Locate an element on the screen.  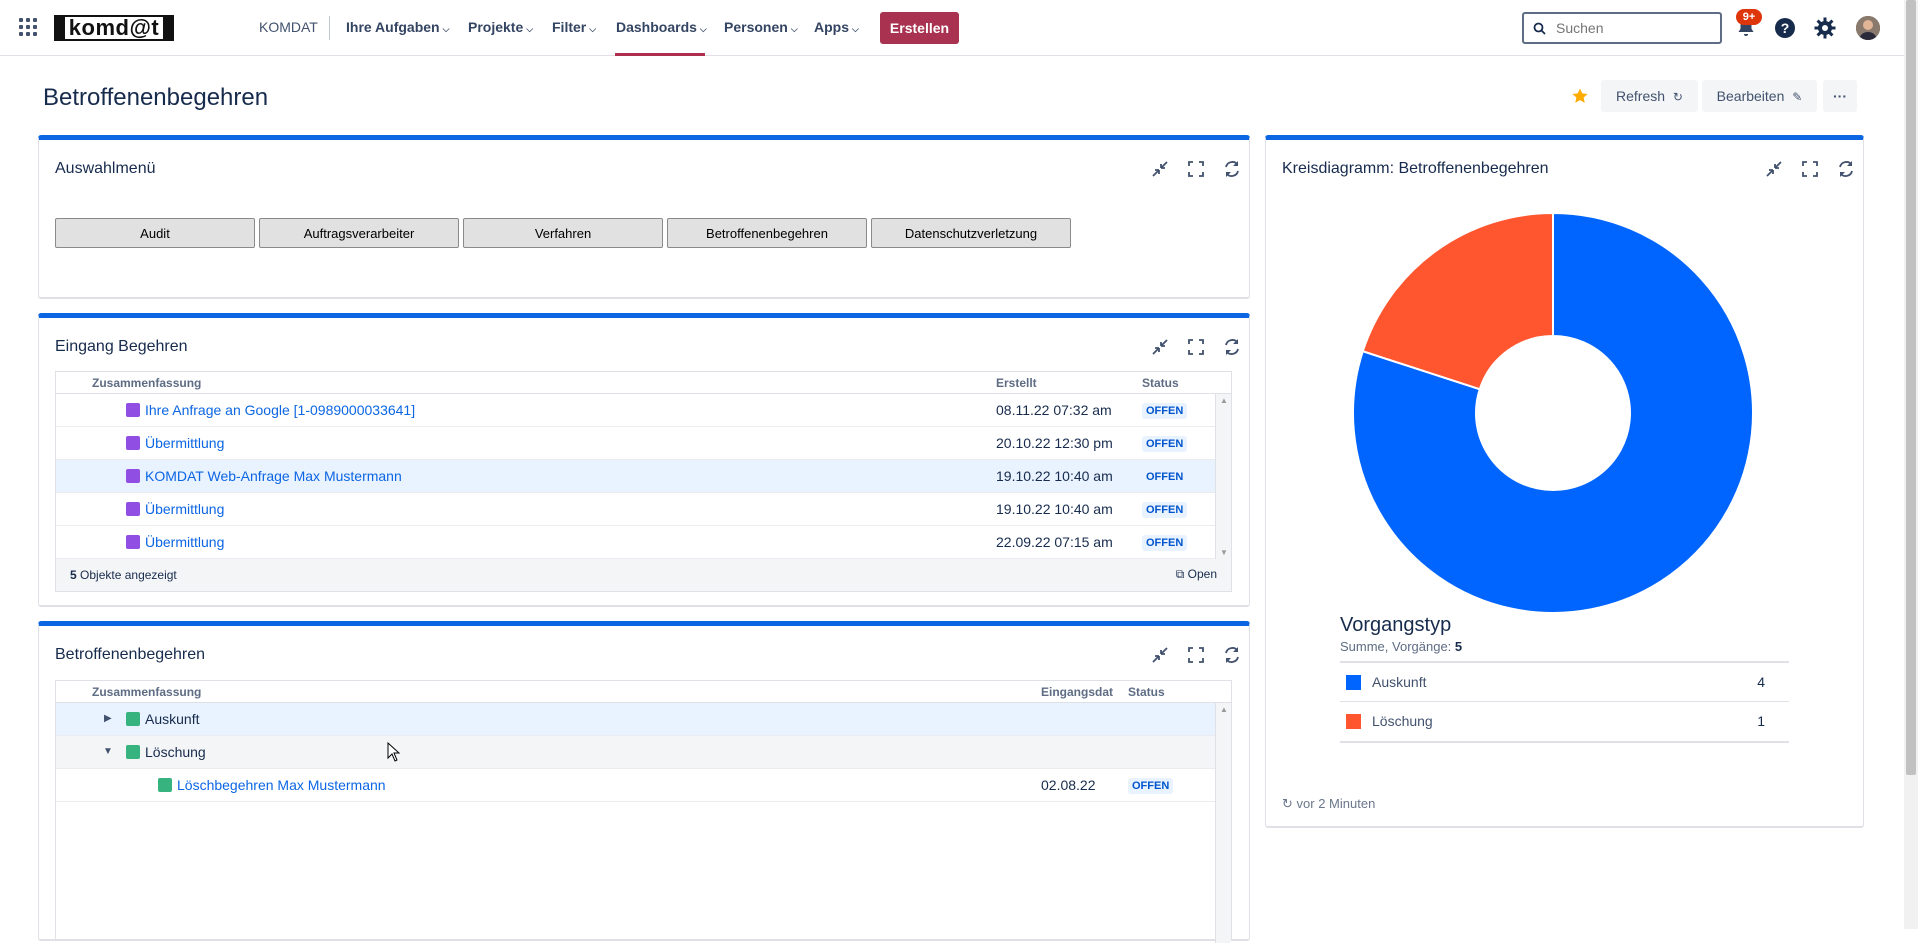
task-type-icon is located at coordinates (133, 542).